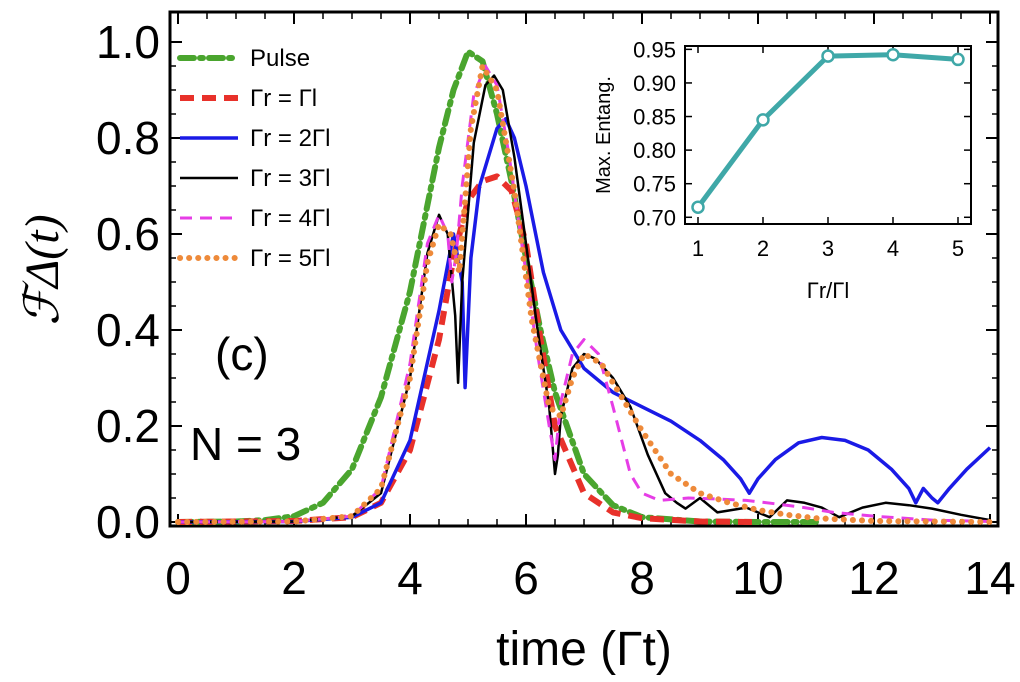 This screenshot has height=682, width=1020. What do you see at coordinates (757, 578) in the screenshot?
I see `x-tick-label: 10` at bounding box center [757, 578].